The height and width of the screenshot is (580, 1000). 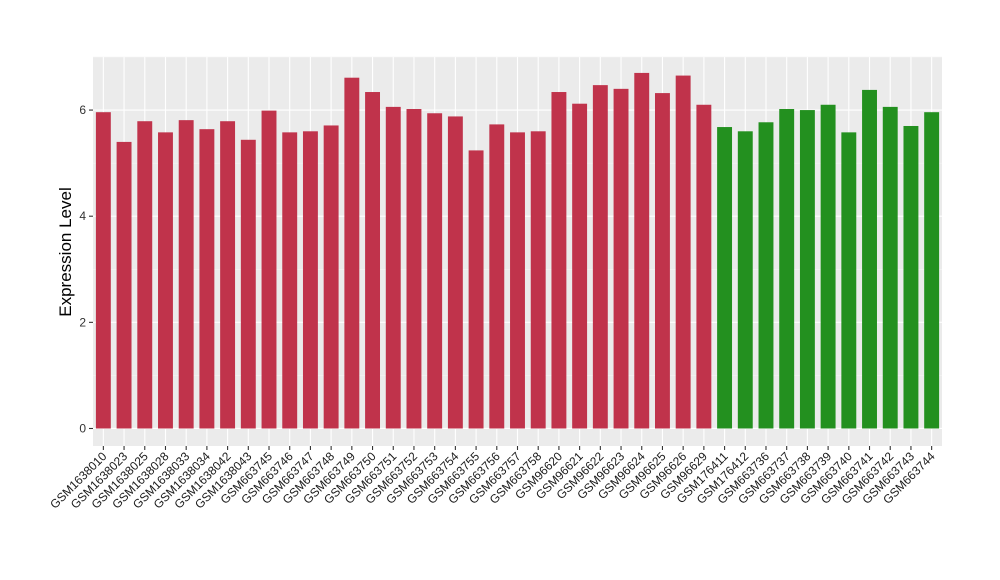 I want to click on bar-GSM663753, so click(x=435, y=271).